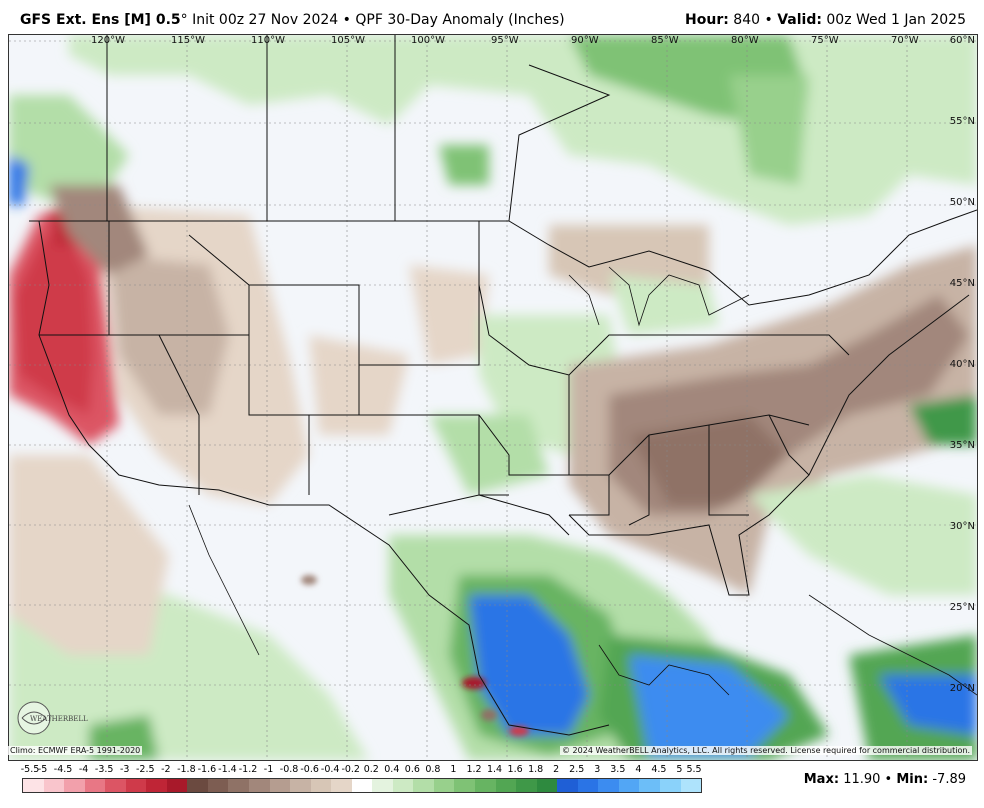 The width and height of the screenshot is (984, 808). What do you see at coordinates (59, 719) in the screenshot?
I see `logo-text: WEATHERBELL` at bounding box center [59, 719].